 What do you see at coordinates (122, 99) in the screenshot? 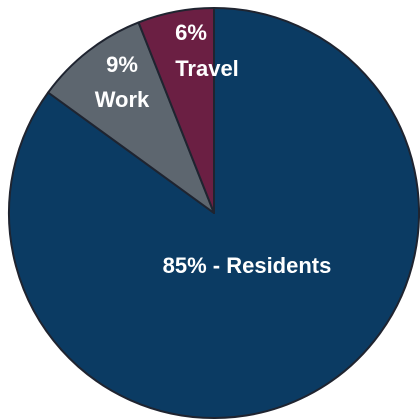
I see `slice-label-work-name: Work` at bounding box center [122, 99].